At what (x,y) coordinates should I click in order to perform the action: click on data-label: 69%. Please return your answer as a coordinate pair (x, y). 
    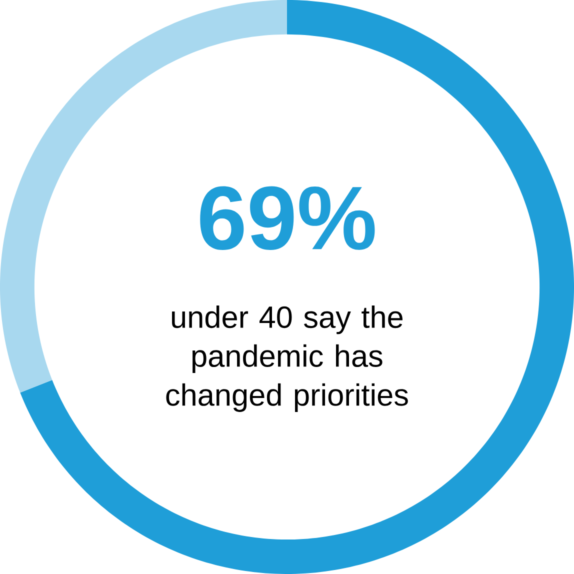
    Looking at the image, I should click on (287, 218).